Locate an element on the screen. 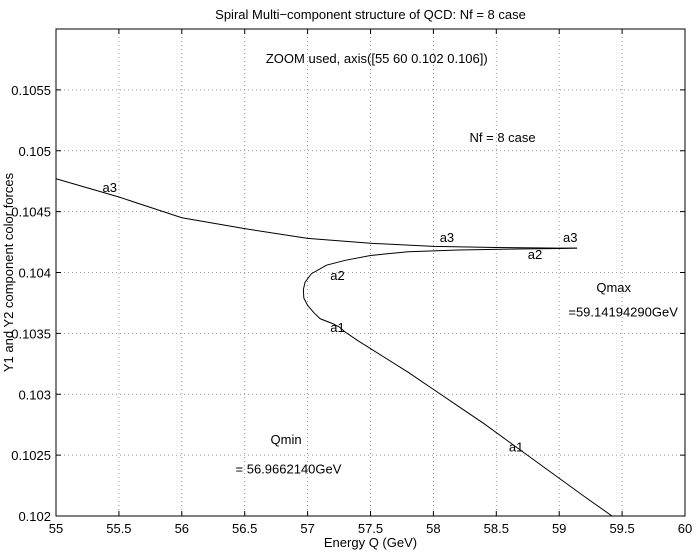 This screenshot has width=699, height=554. y-tick-label: 0.1035 is located at coordinates (31, 333).